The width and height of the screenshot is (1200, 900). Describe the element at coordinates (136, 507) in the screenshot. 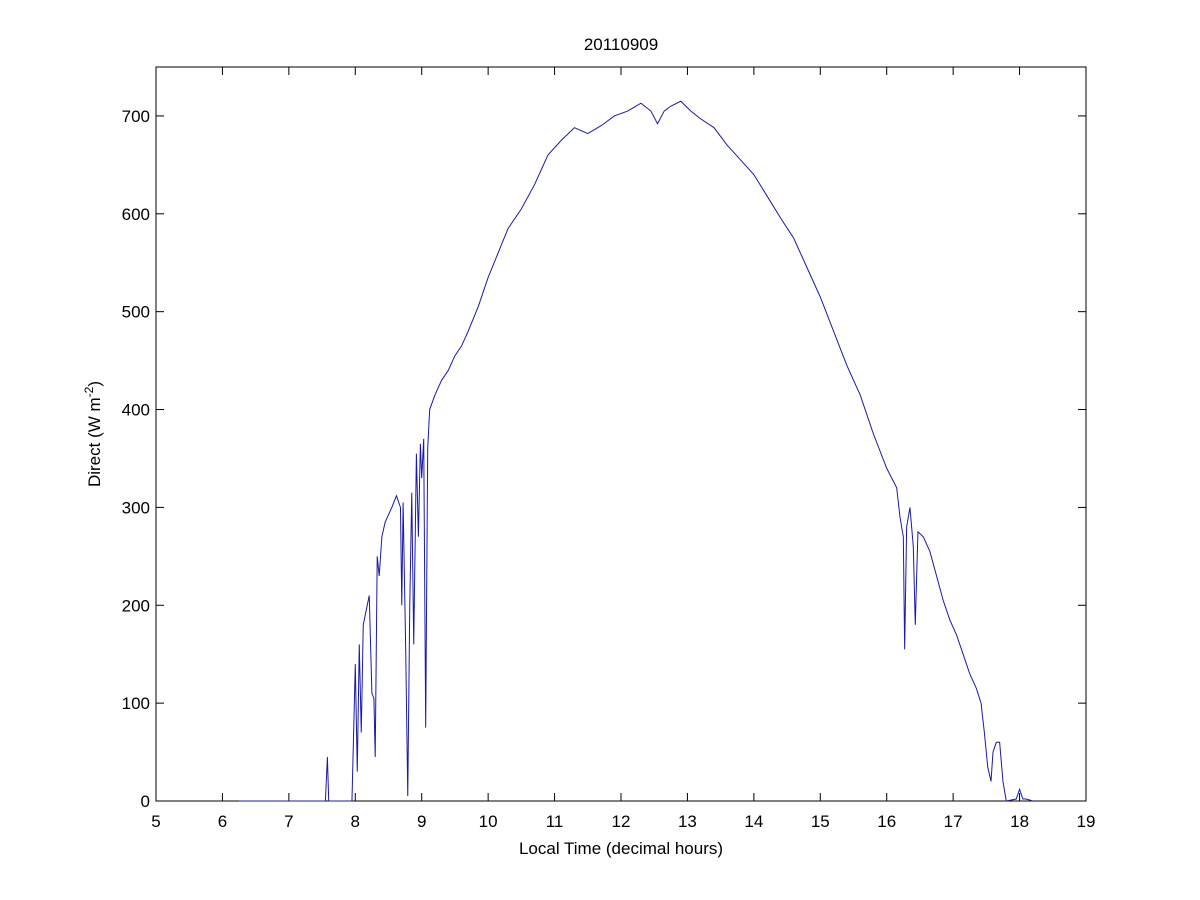

I see `y-tick-label: 300` at that location.